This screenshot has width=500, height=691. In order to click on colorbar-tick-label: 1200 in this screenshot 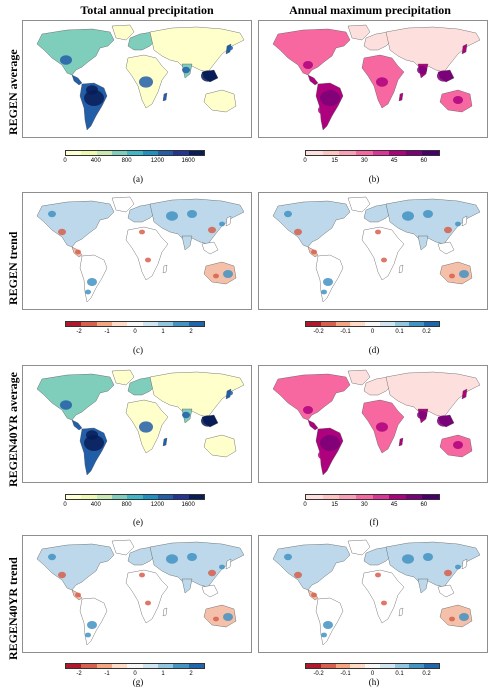, I will do `click(157, 161)`.